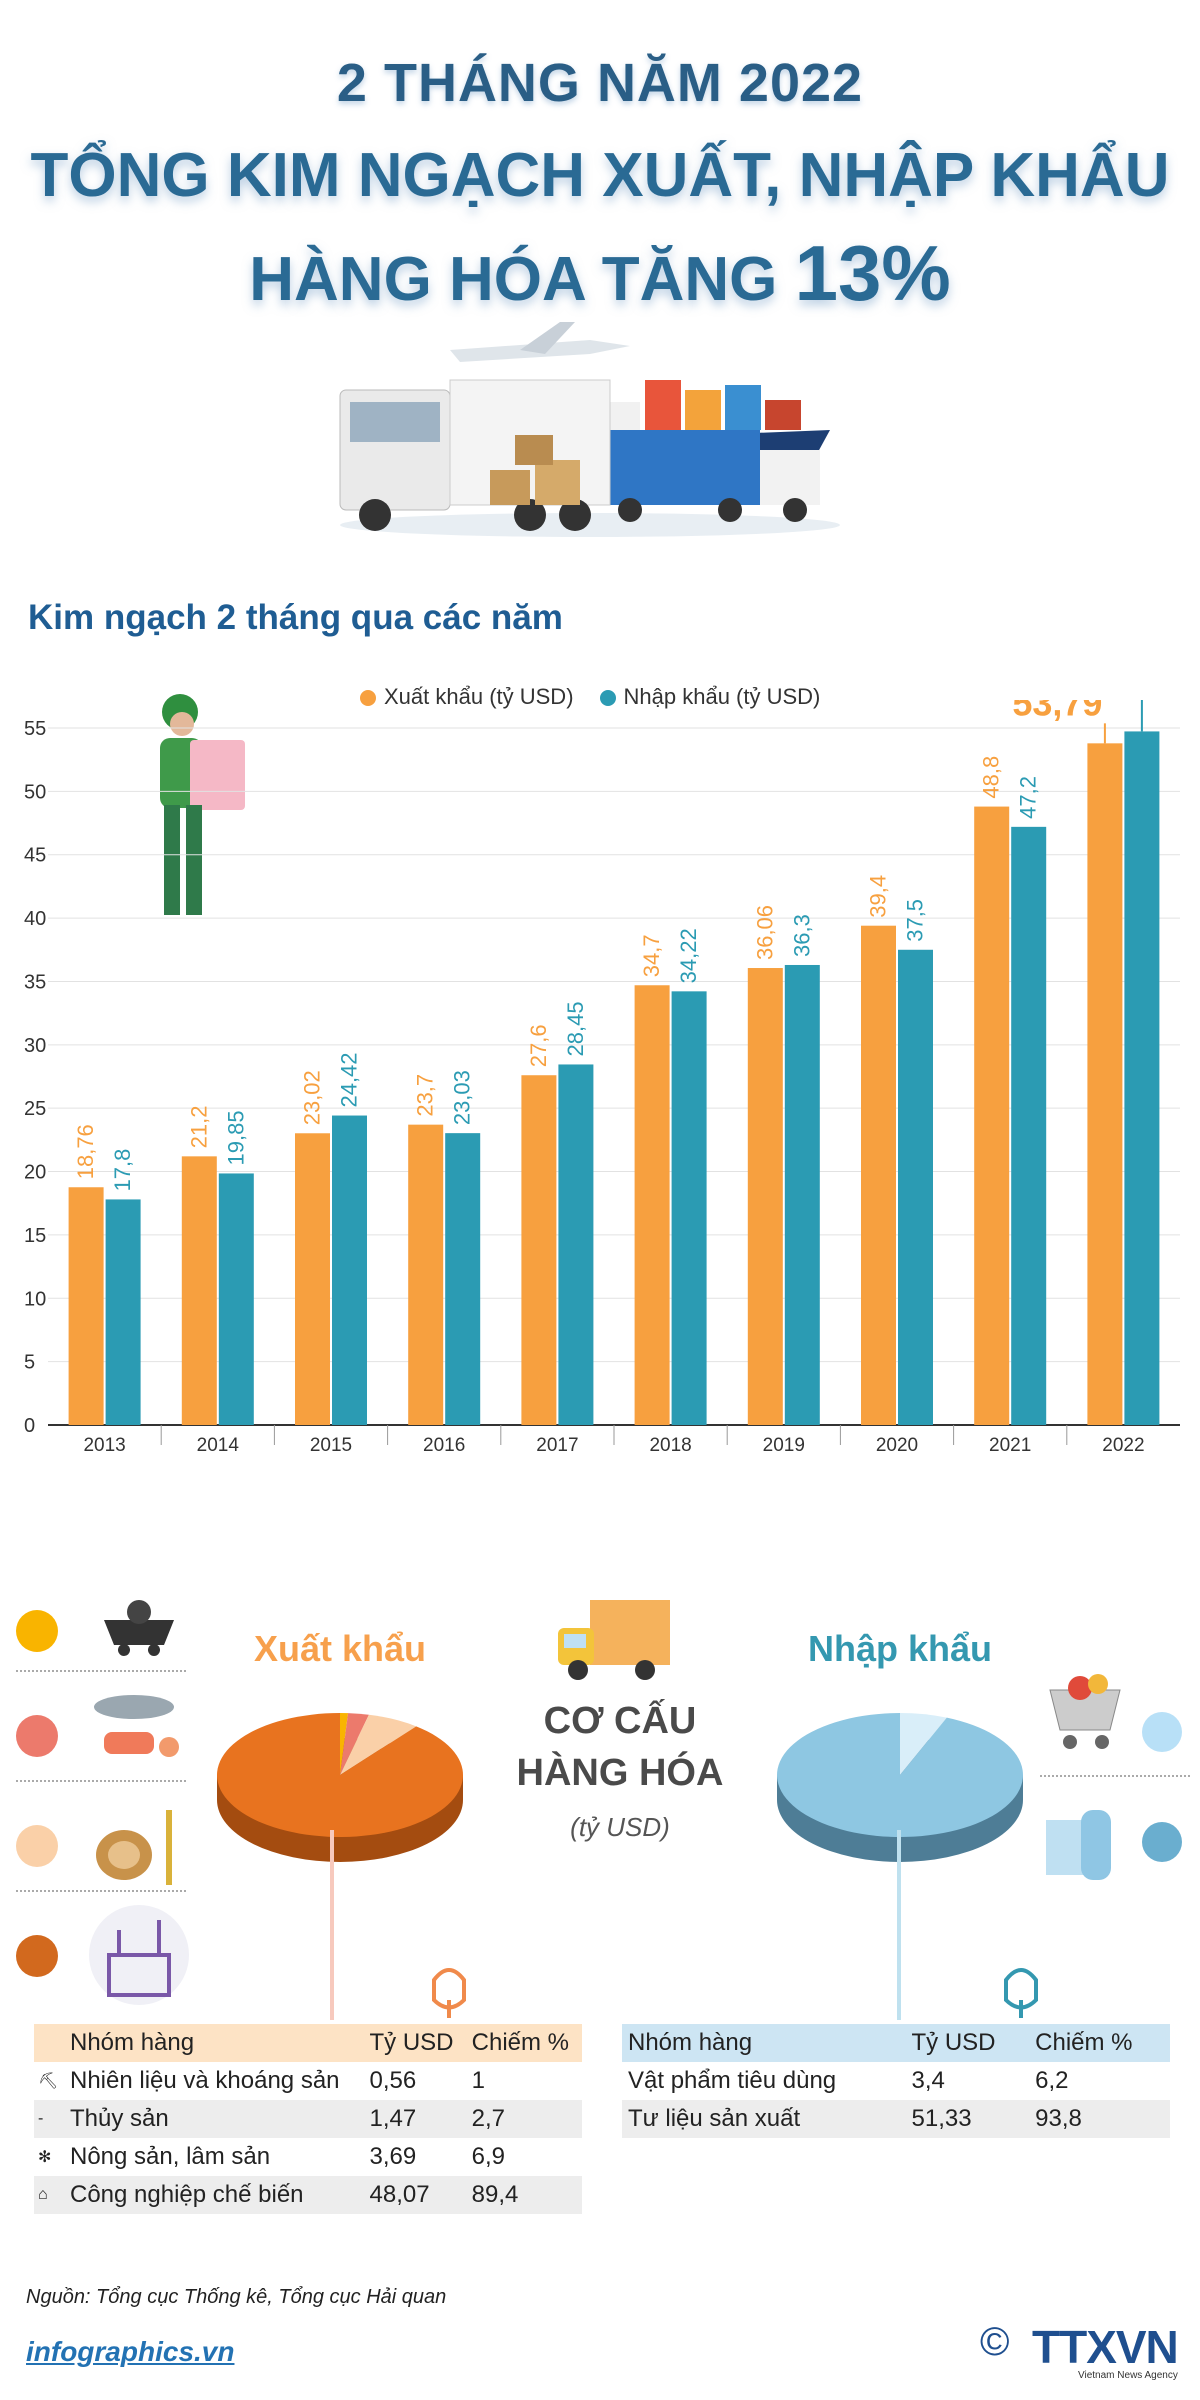 The image size is (1200, 2400). I want to click on row-pct: 93,8, so click(1099, 2119).